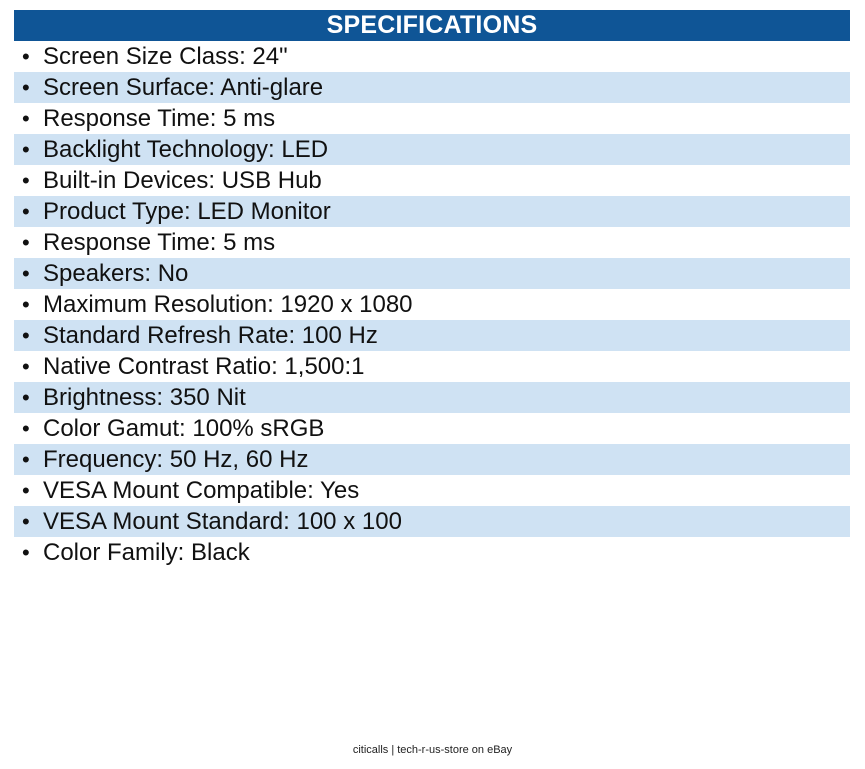 This screenshot has width=865, height=769. What do you see at coordinates (432, 335) in the screenshot?
I see `spec-row: • Standard Refresh Rate: 100 Hz` at bounding box center [432, 335].